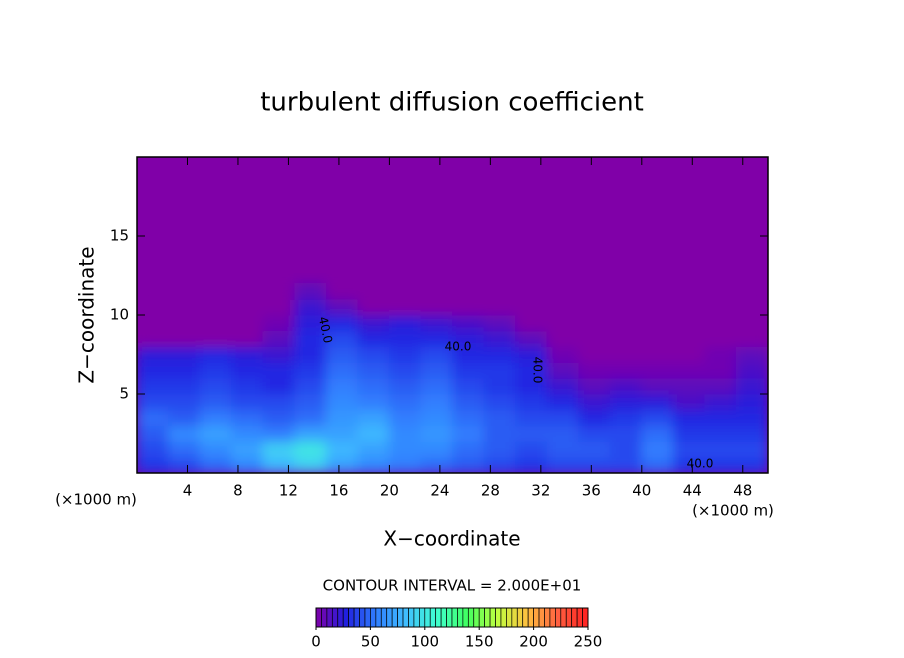 This screenshot has height=658, width=904. I want to click on contour-interval: CONTOUR INTERVAL = 2.000E+01, so click(452, 586).